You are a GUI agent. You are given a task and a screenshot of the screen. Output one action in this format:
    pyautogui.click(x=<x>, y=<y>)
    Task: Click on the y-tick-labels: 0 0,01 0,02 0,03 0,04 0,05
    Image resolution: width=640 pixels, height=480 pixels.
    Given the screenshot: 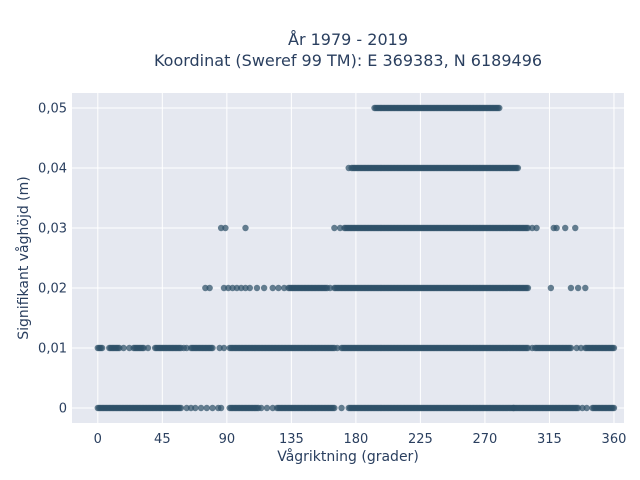 What is the action you would take?
    pyautogui.click(x=52, y=259)
    